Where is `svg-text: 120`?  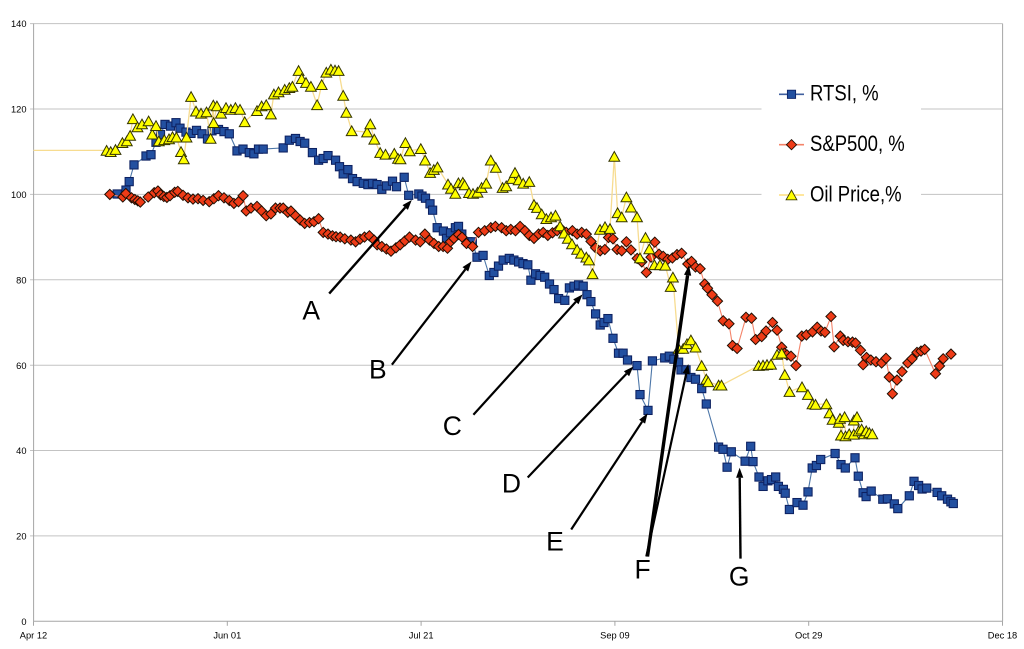
svg-text: 120 is located at coordinates (19, 110).